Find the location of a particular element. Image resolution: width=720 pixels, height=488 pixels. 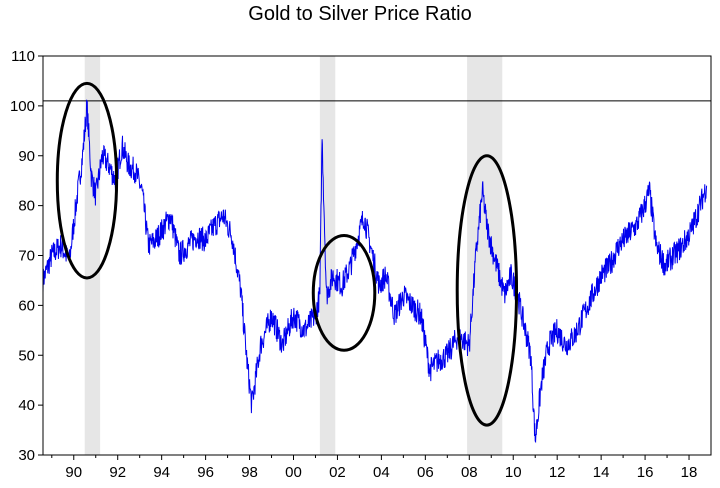

y-tick-label-100: 100 is located at coordinates (22, 106).